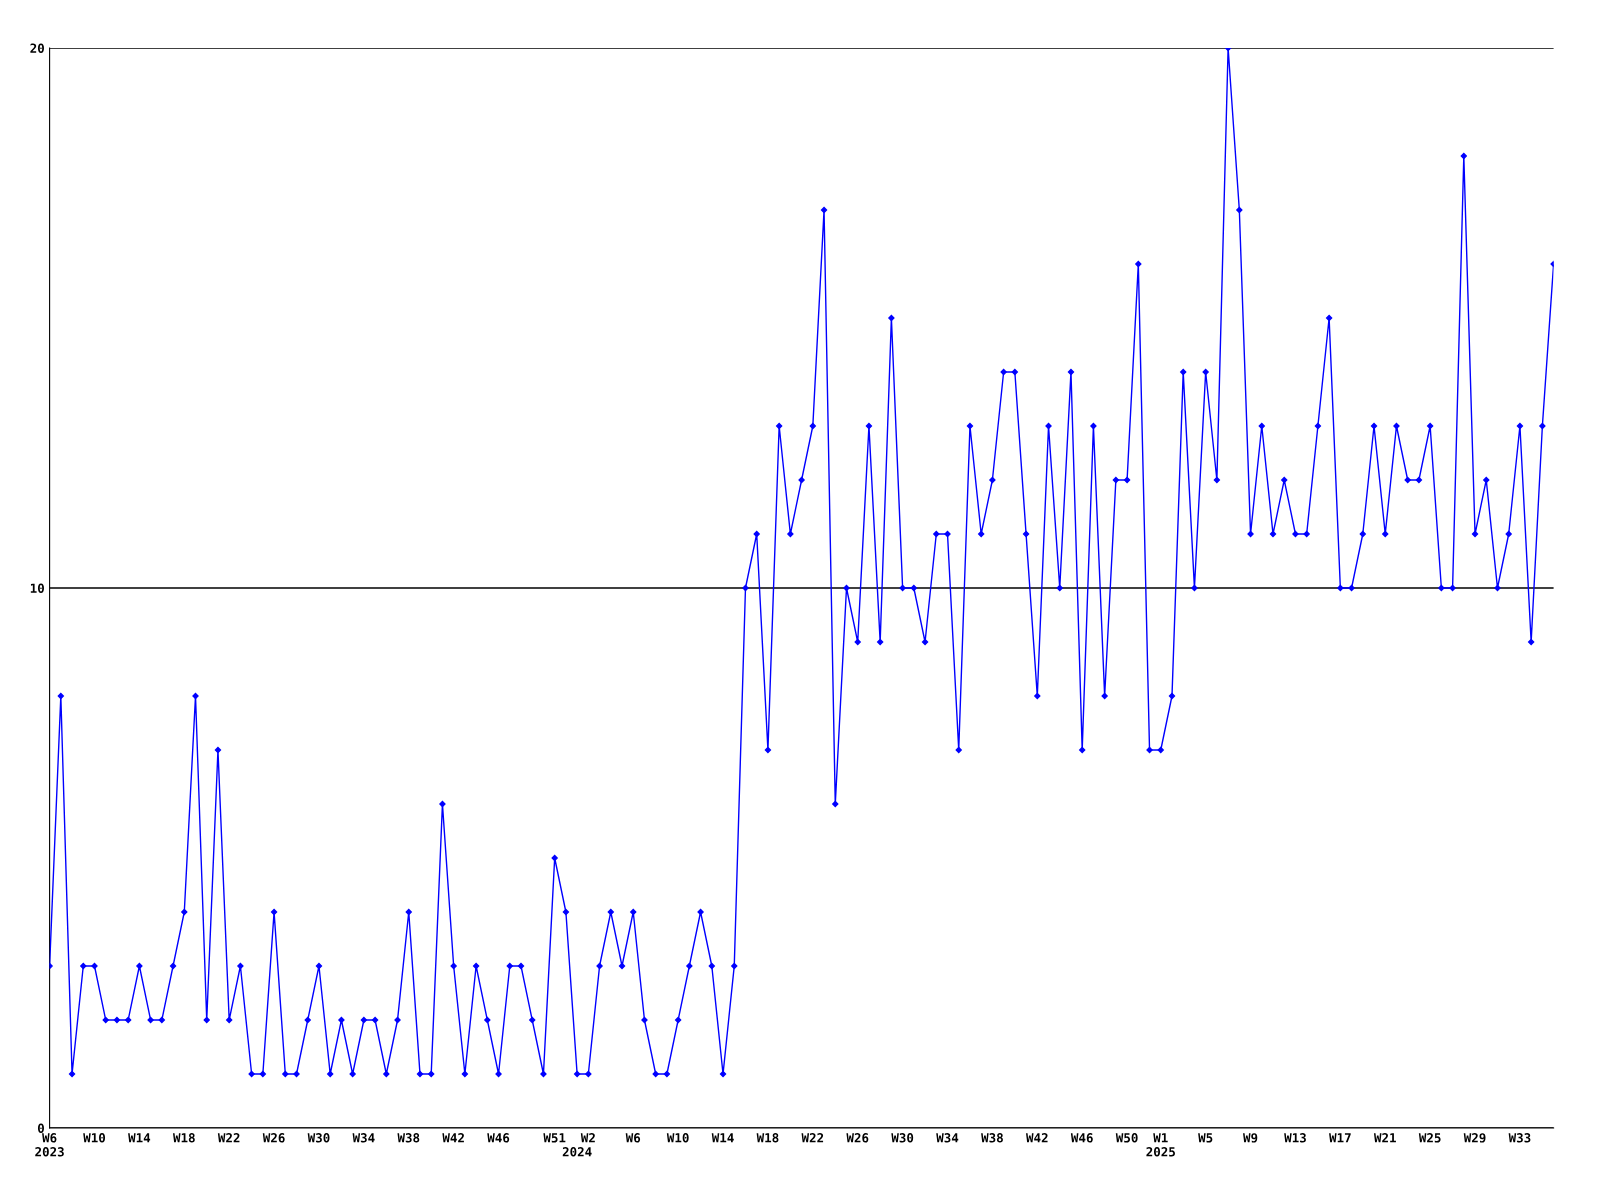 The width and height of the screenshot is (1600, 1200). Describe the element at coordinates (633, 1138) in the screenshot. I see `x-tick-label: W6` at that location.